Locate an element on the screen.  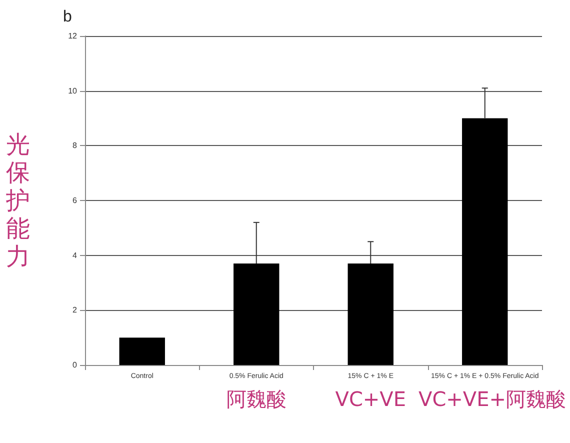
y-tick-label: 10 is located at coordinates (73, 91).